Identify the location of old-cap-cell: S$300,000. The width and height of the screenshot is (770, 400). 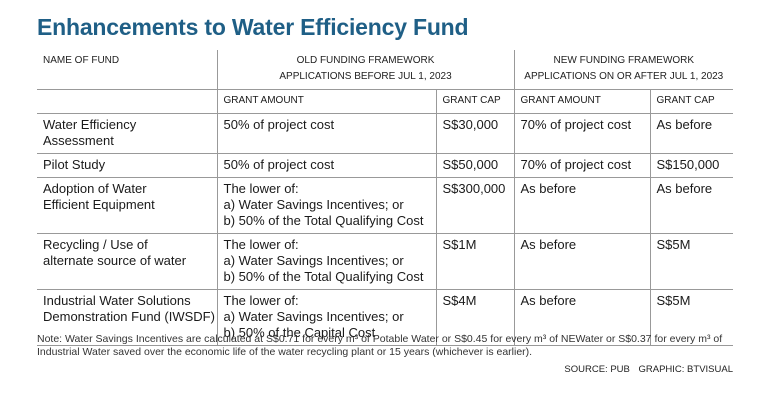
(475, 205).